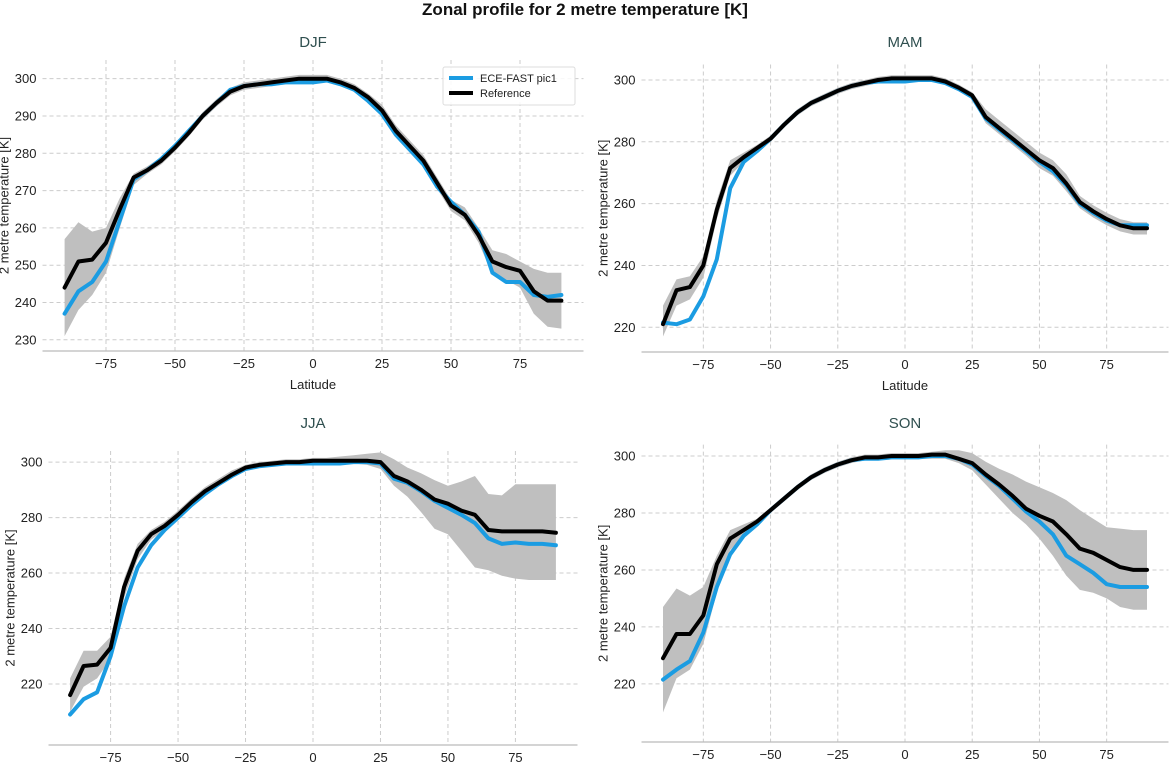  What do you see at coordinates (26, 265) in the screenshot?
I see `y-tick-label: 250` at bounding box center [26, 265].